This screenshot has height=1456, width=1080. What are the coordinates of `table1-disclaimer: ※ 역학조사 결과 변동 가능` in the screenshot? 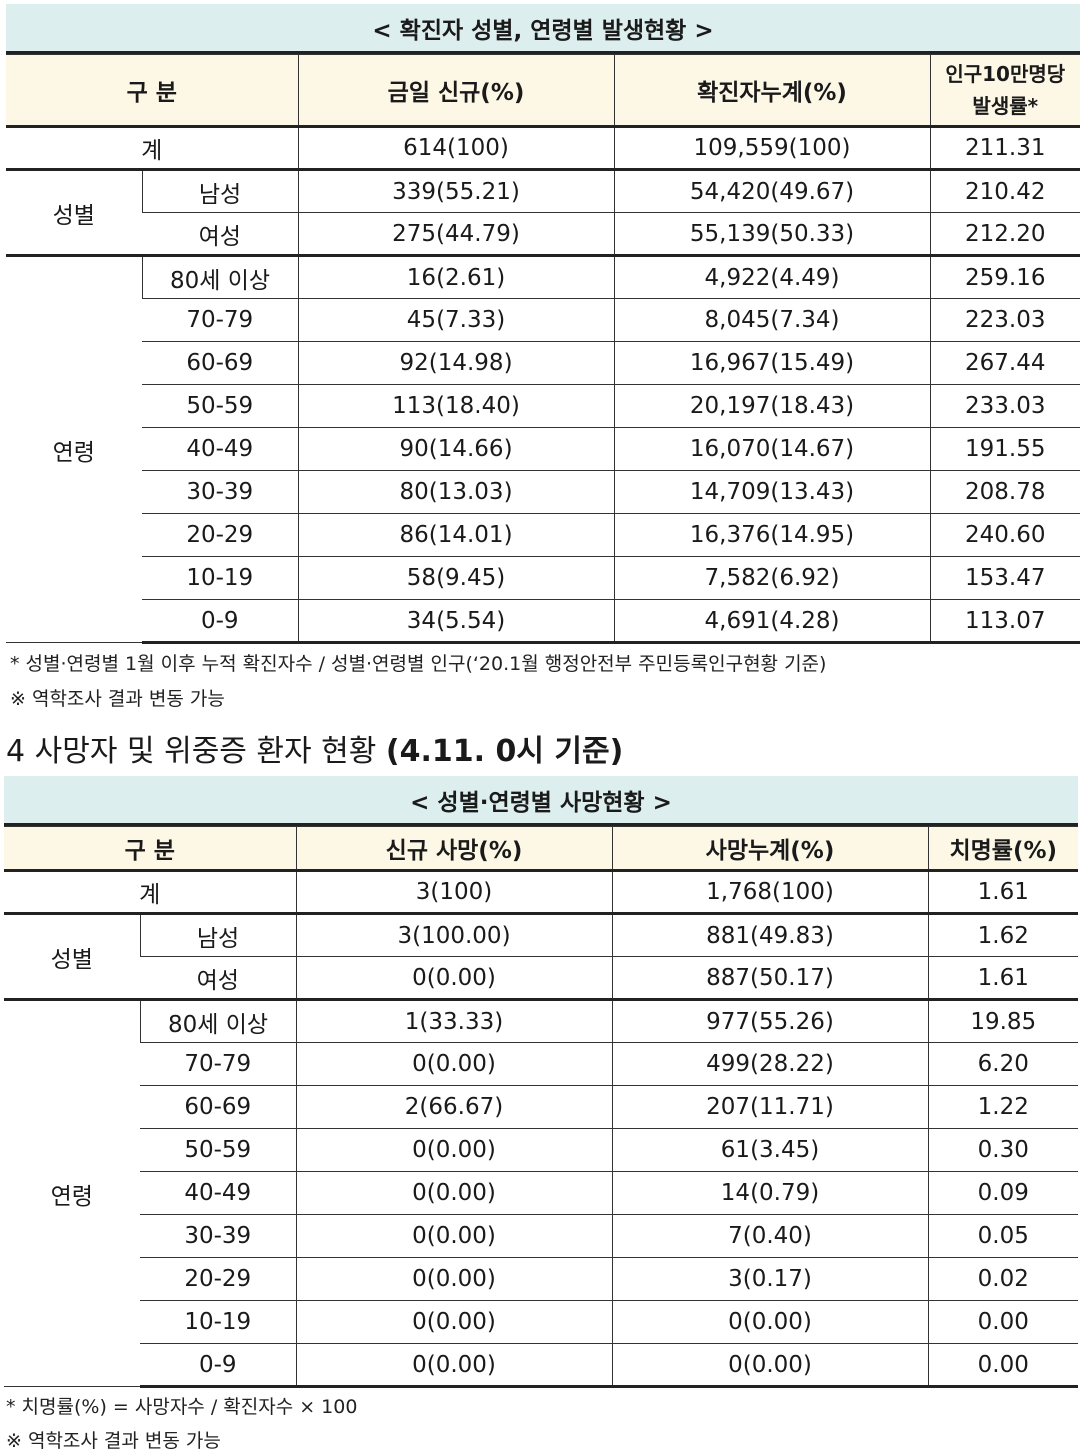 It's located at (117, 699).